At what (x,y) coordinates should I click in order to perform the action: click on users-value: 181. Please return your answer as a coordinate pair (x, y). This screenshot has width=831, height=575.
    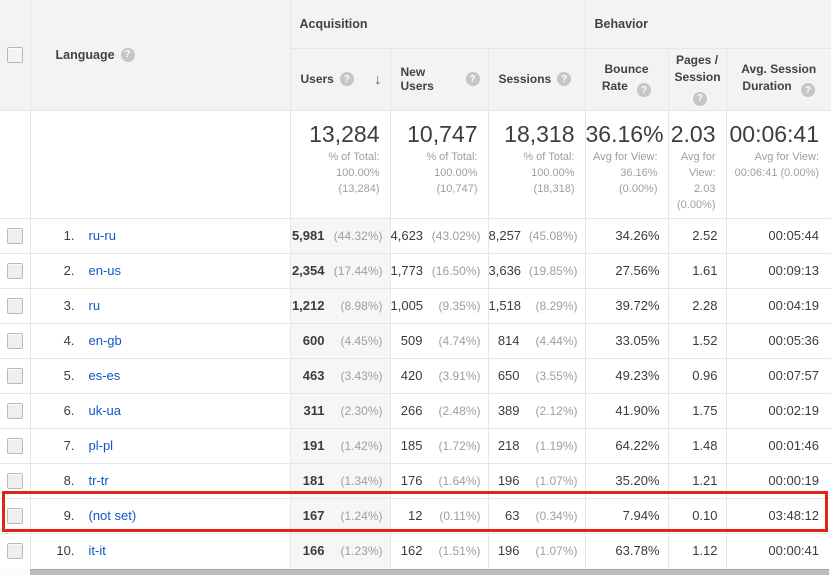
    Looking at the image, I should click on (313, 480).